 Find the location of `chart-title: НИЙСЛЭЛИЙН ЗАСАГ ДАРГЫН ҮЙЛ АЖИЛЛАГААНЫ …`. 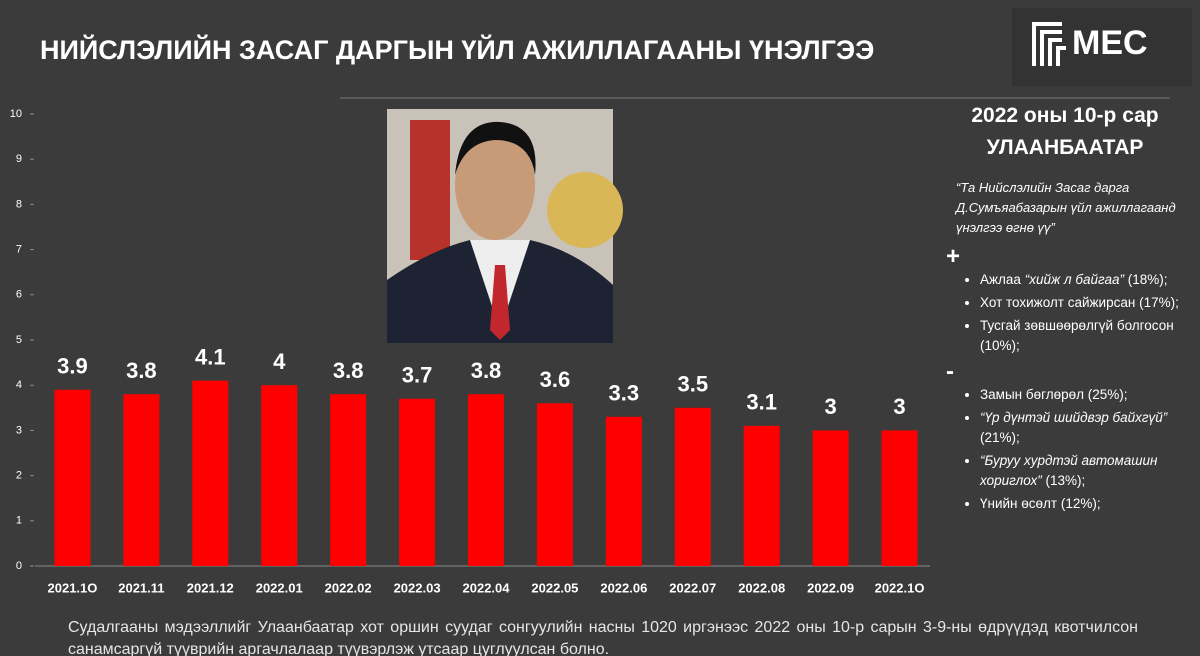

chart-title: НИЙСЛЭЛИЙН ЗАСАГ ДАРГЫН ҮЙЛ АЖИЛЛАГААНЫ … is located at coordinates (457, 49).